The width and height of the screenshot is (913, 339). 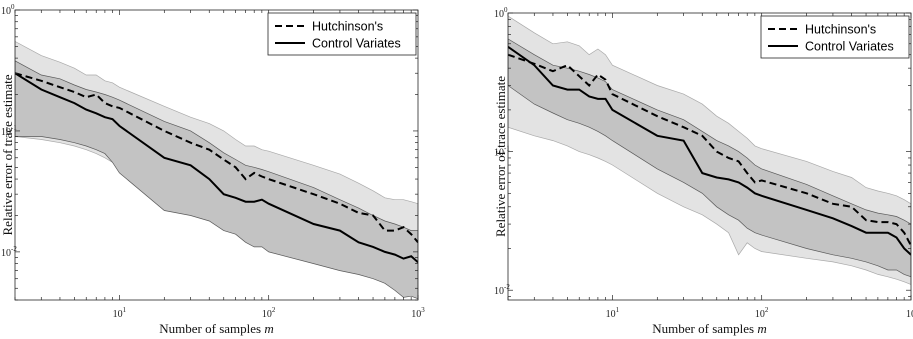 I want to click on x-tick-label: 10, so click(x=909, y=314).